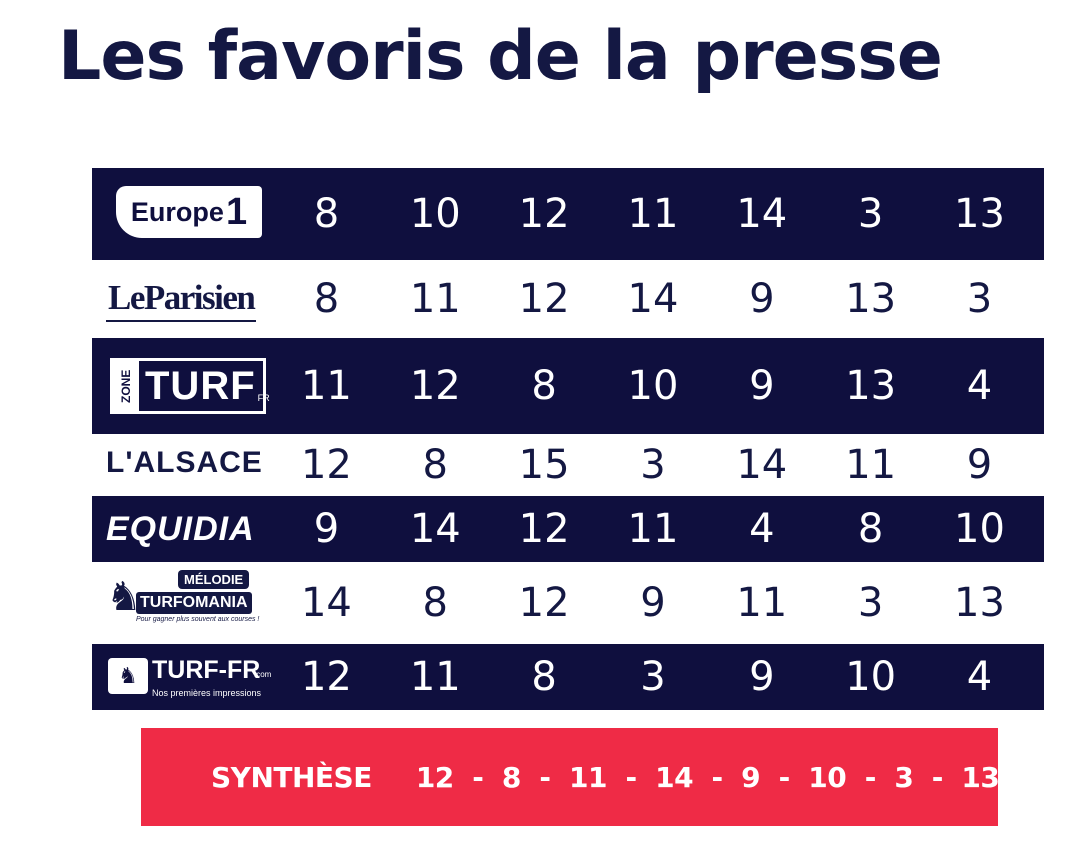 The height and width of the screenshot is (843, 1080). I want to click on europe1-logo: Europe 1, so click(182, 214).